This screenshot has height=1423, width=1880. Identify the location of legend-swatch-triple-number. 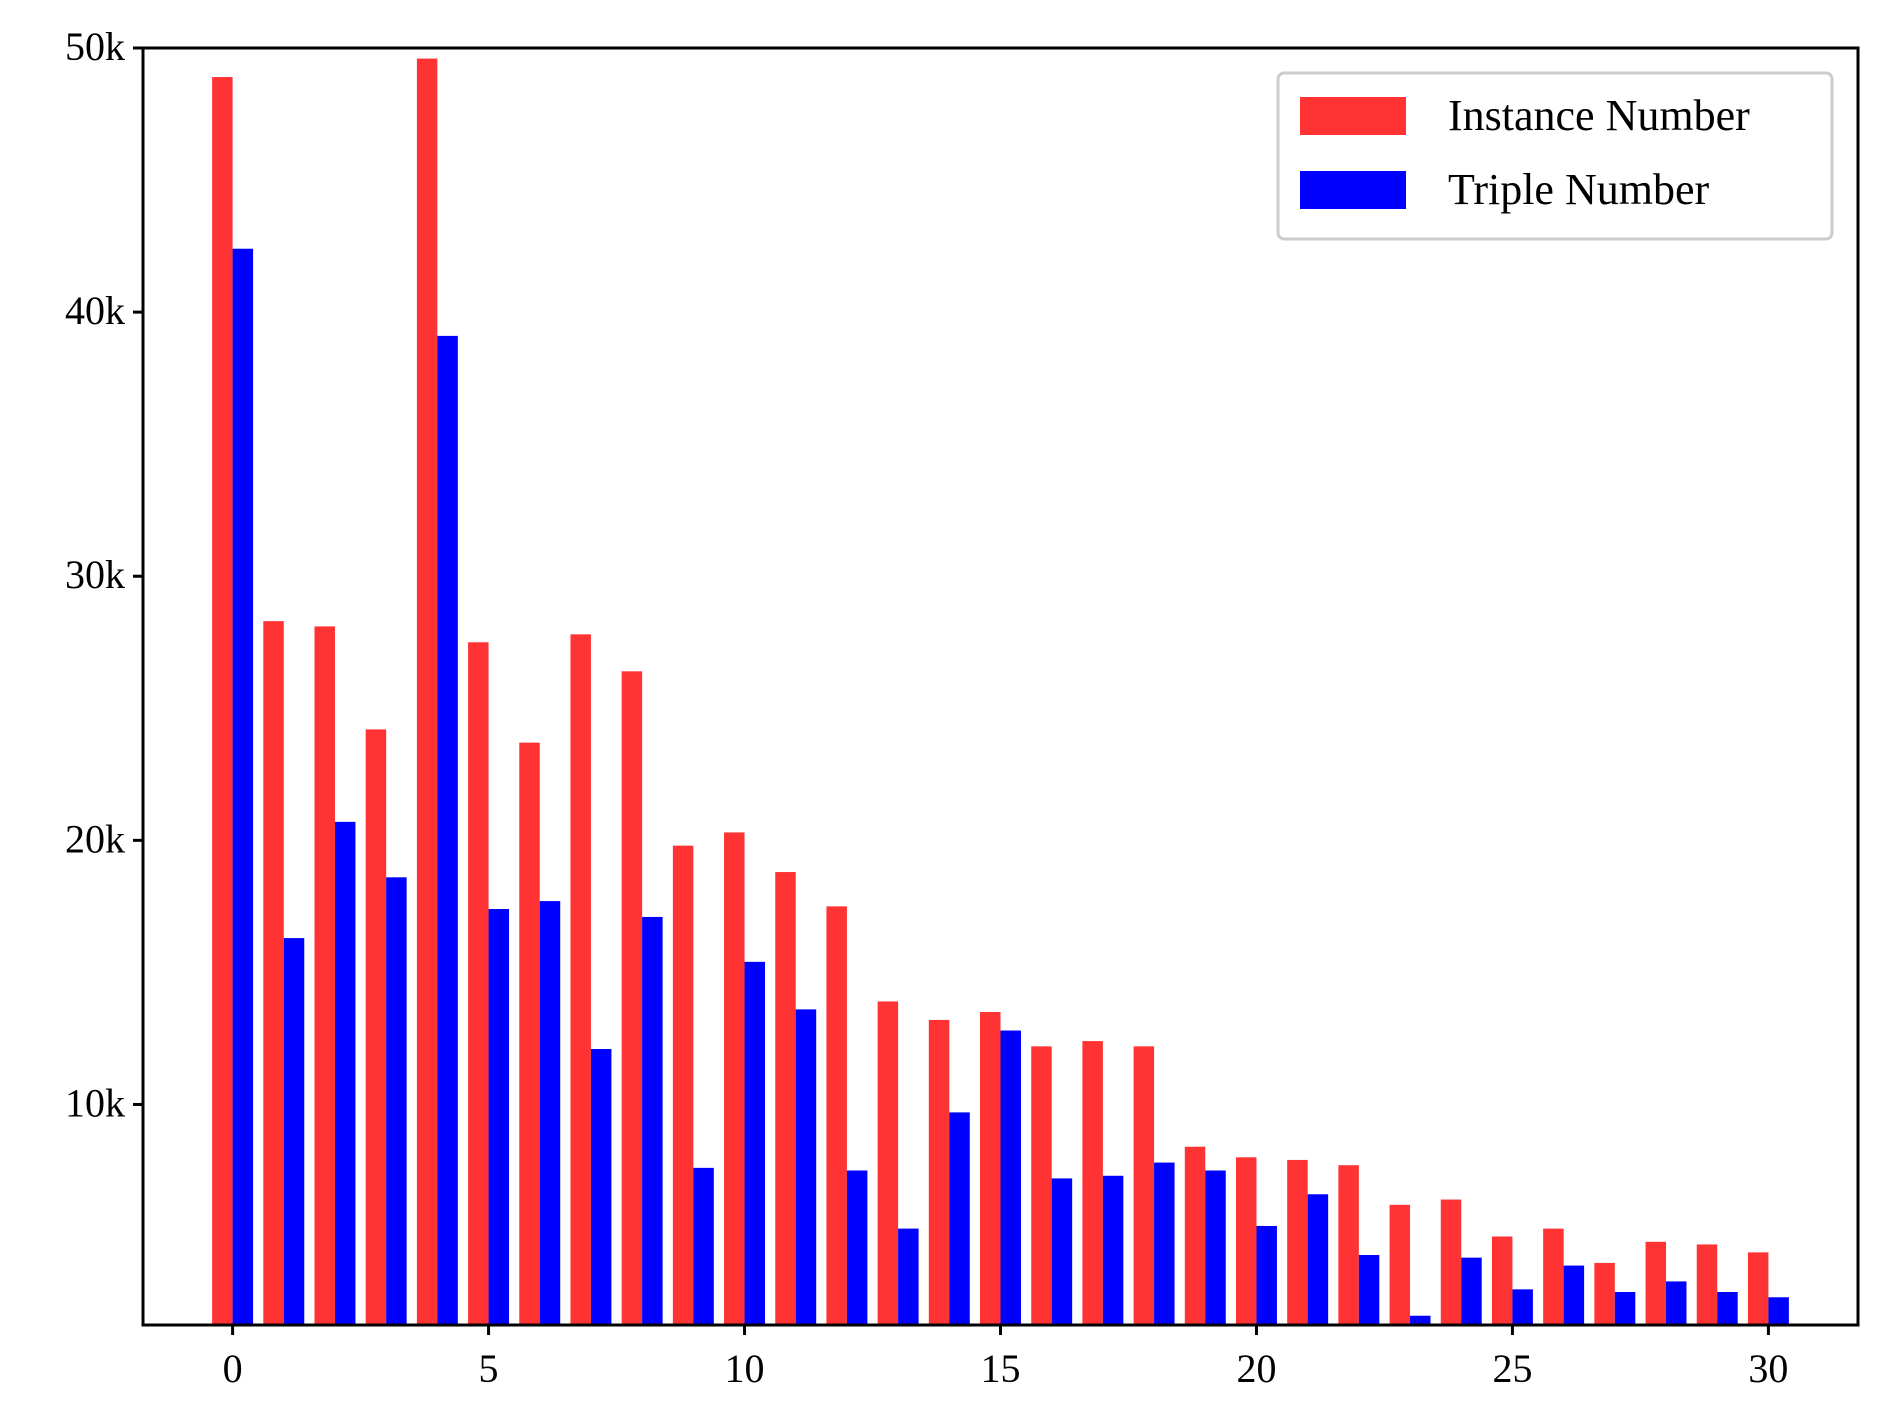
(1353, 190).